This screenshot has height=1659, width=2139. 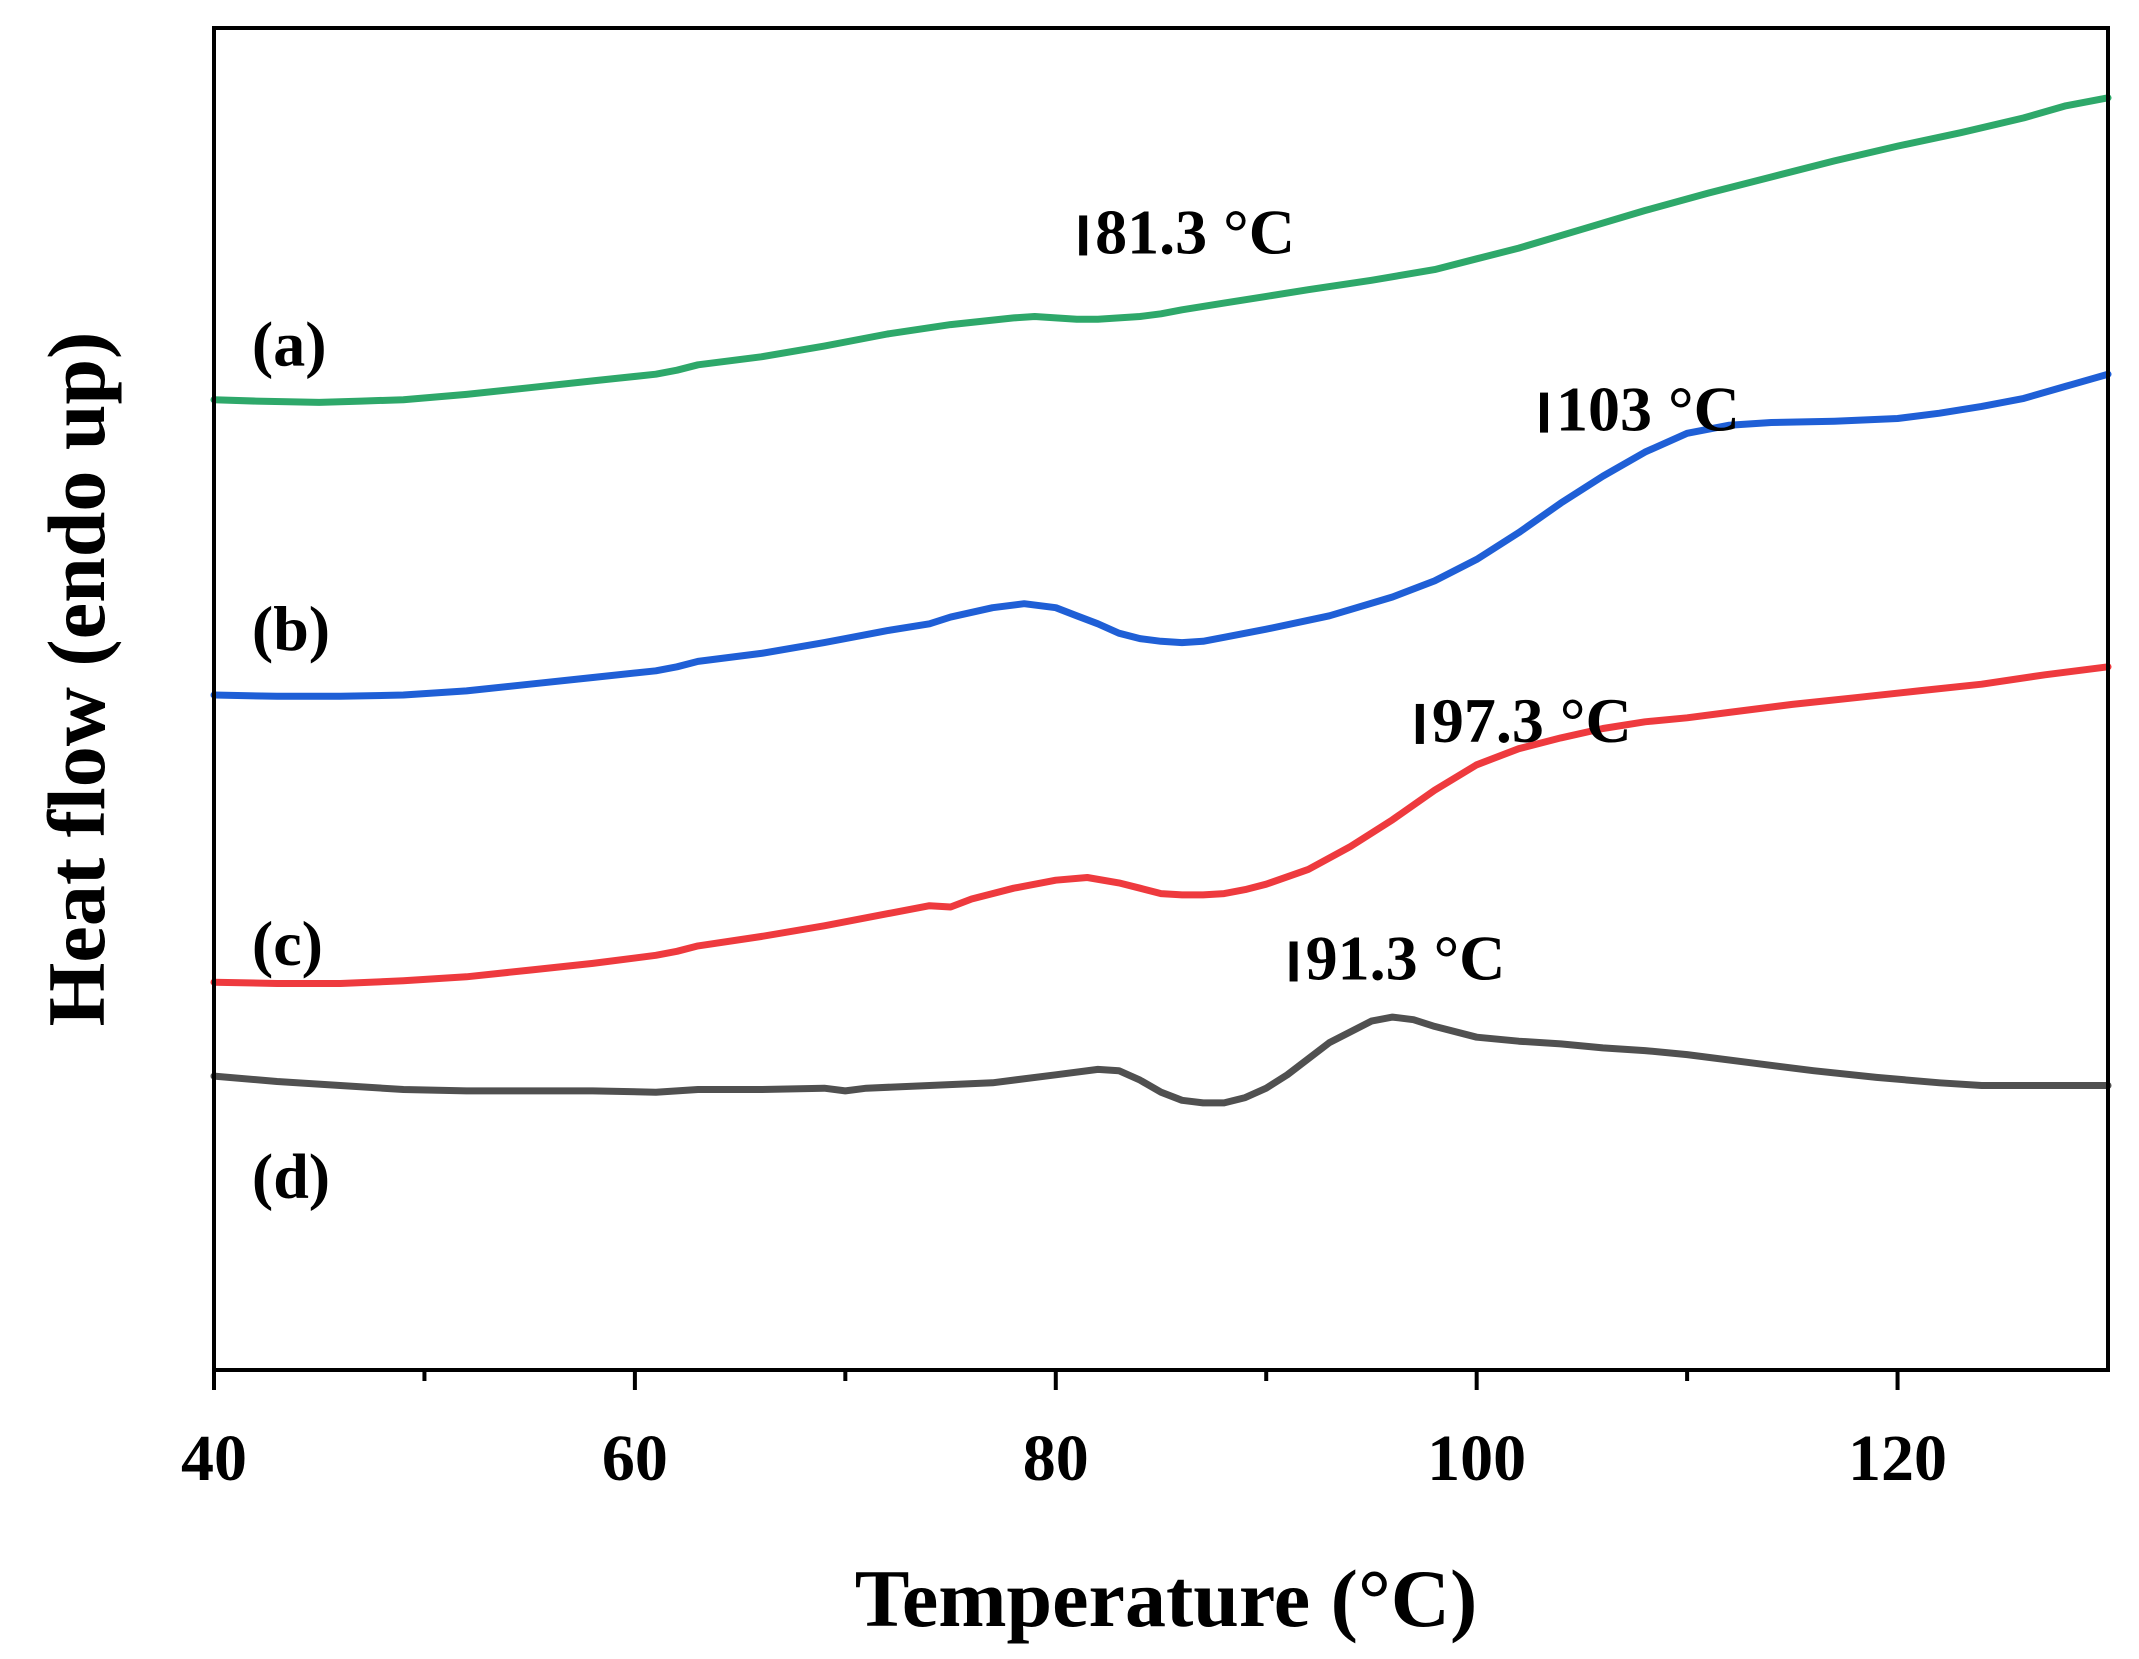 I want to click on series-label-a: (a), so click(x=289, y=343).